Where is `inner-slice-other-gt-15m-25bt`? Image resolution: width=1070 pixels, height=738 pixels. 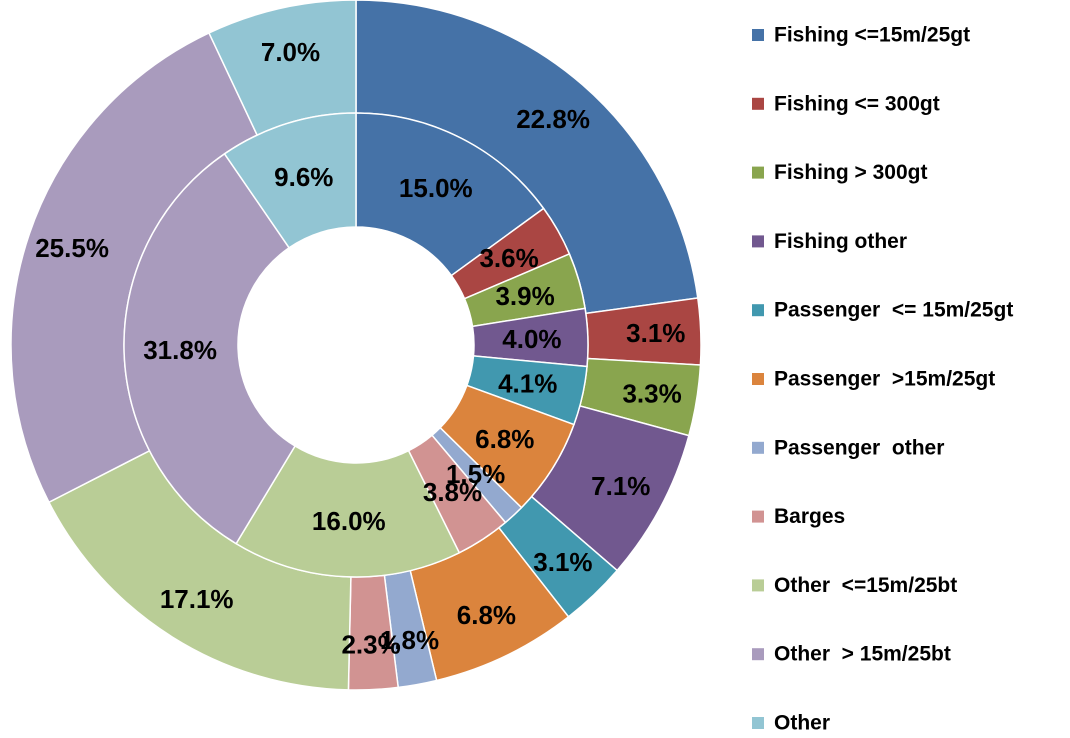
inner-slice-other-gt-15m-25bt is located at coordinates (210, 348).